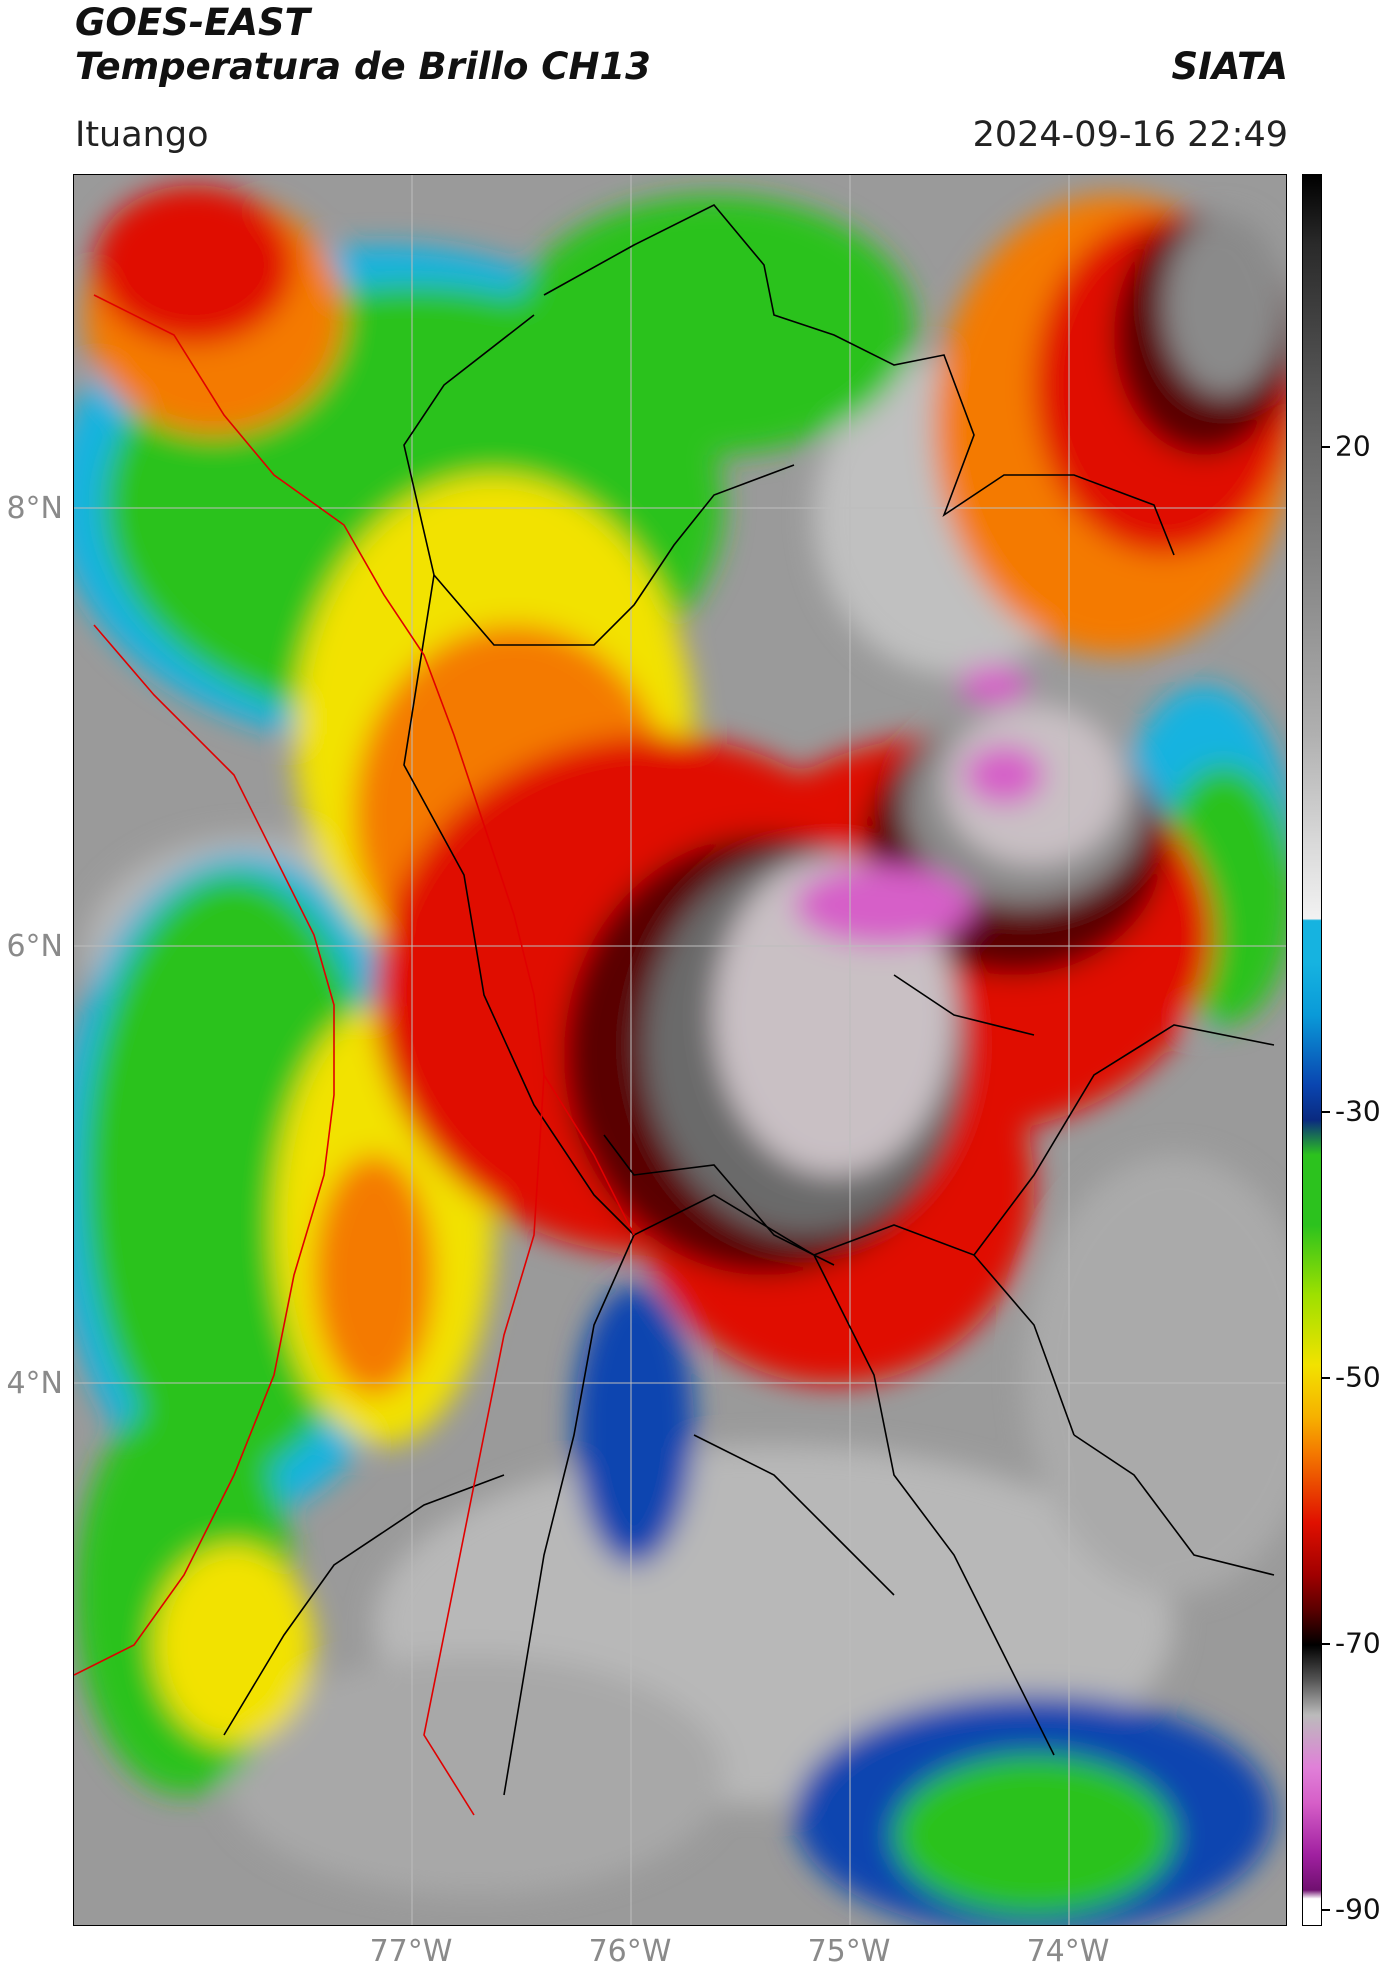 The height and width of the screenshot is (1981, 1384). Describe the element at coordinates (142, 135) in the screenshot. I see `location-label: Ituango` at that location.